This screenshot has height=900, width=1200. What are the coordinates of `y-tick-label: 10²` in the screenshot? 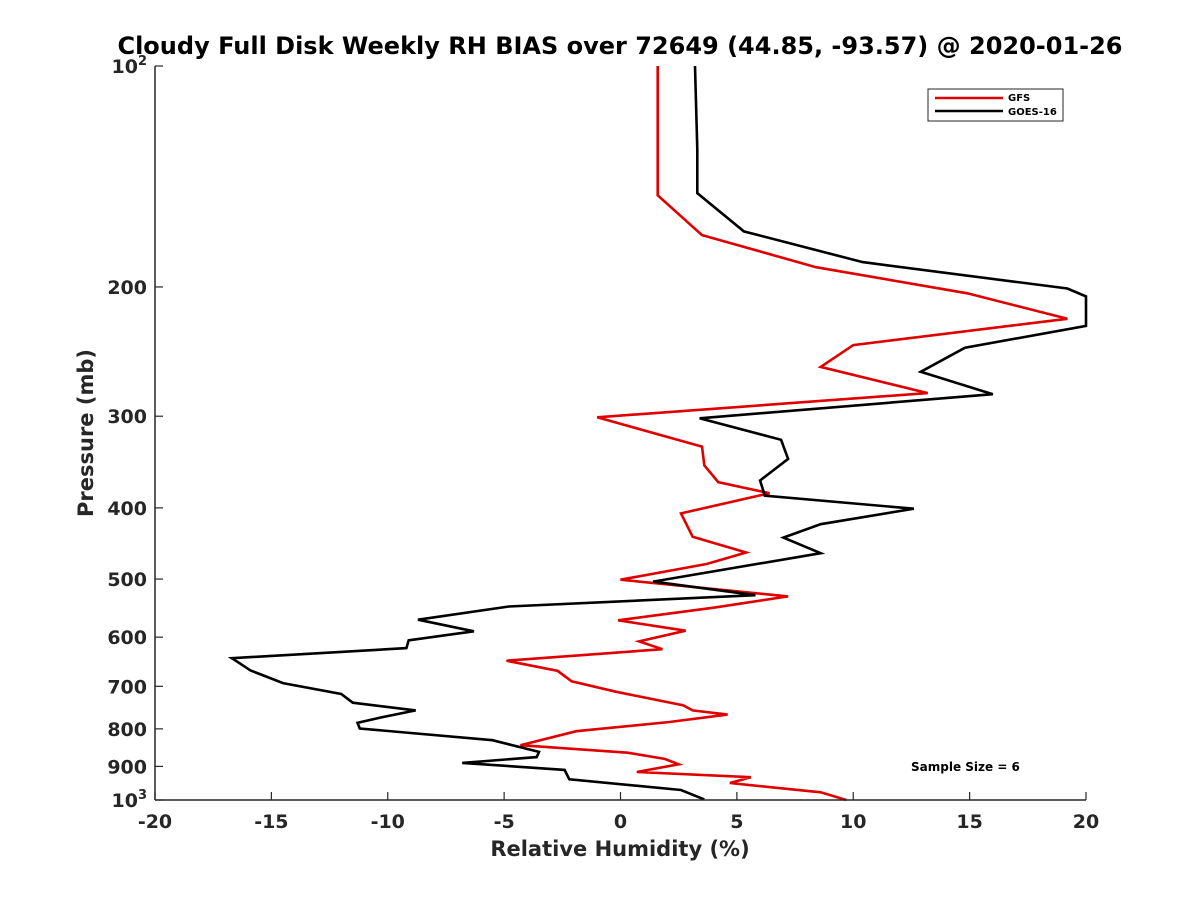 It's located at (130, 66).